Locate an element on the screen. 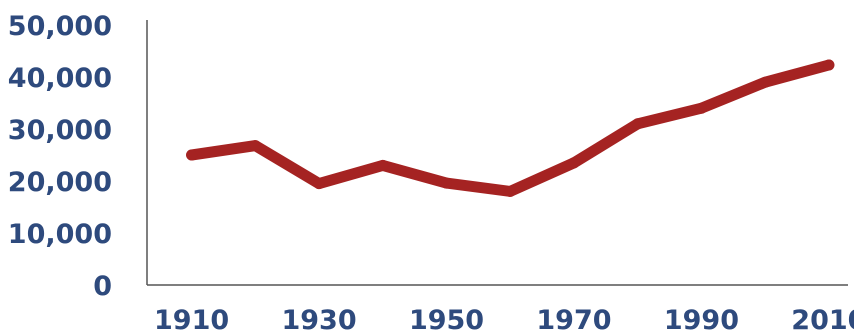  x-tick-label: 1970 is located at coordinates (573, 320).